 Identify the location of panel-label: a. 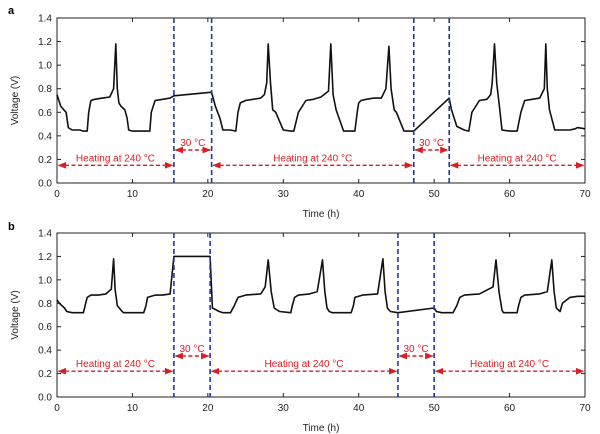
(11, 11).